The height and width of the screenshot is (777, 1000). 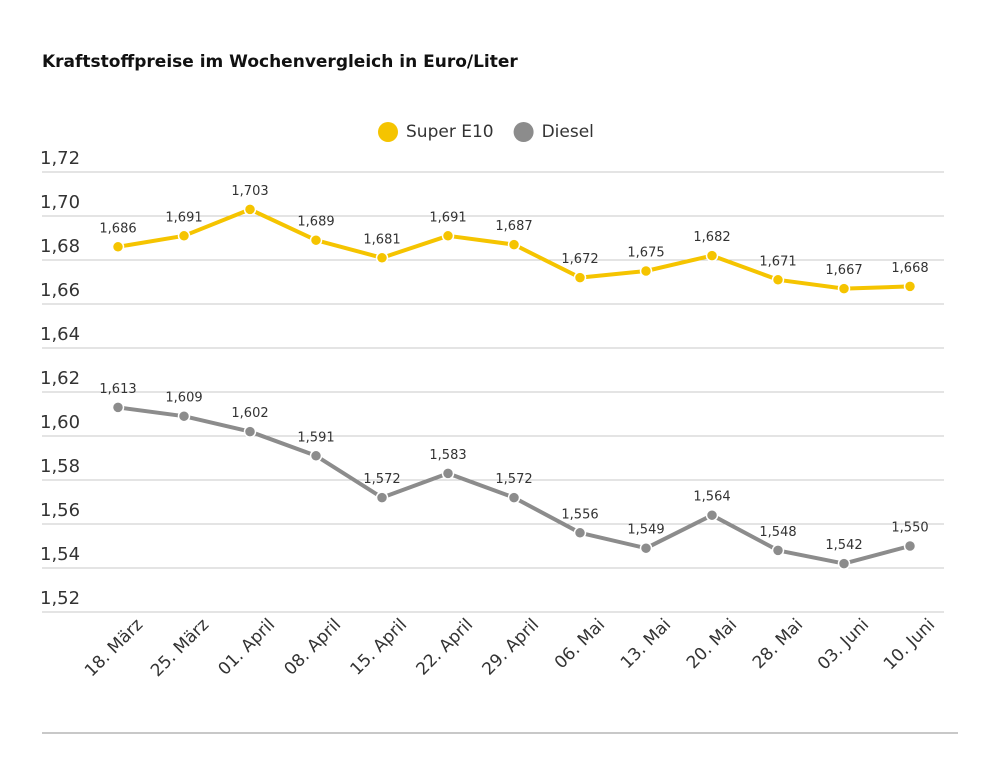 What do you see at coordinates (381, 239) in the screenshot?
I see `data-label: 1,681` at bounding box center [381, 239].